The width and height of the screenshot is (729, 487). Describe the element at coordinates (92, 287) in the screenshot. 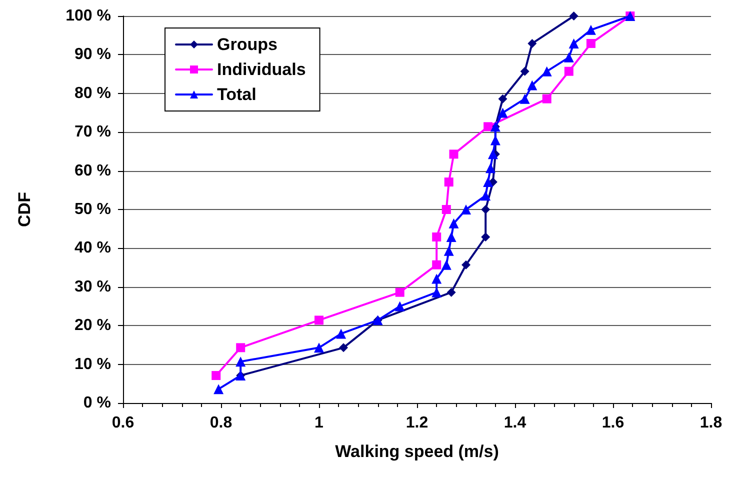

I see `y-tick-label: 30 %` at that location.